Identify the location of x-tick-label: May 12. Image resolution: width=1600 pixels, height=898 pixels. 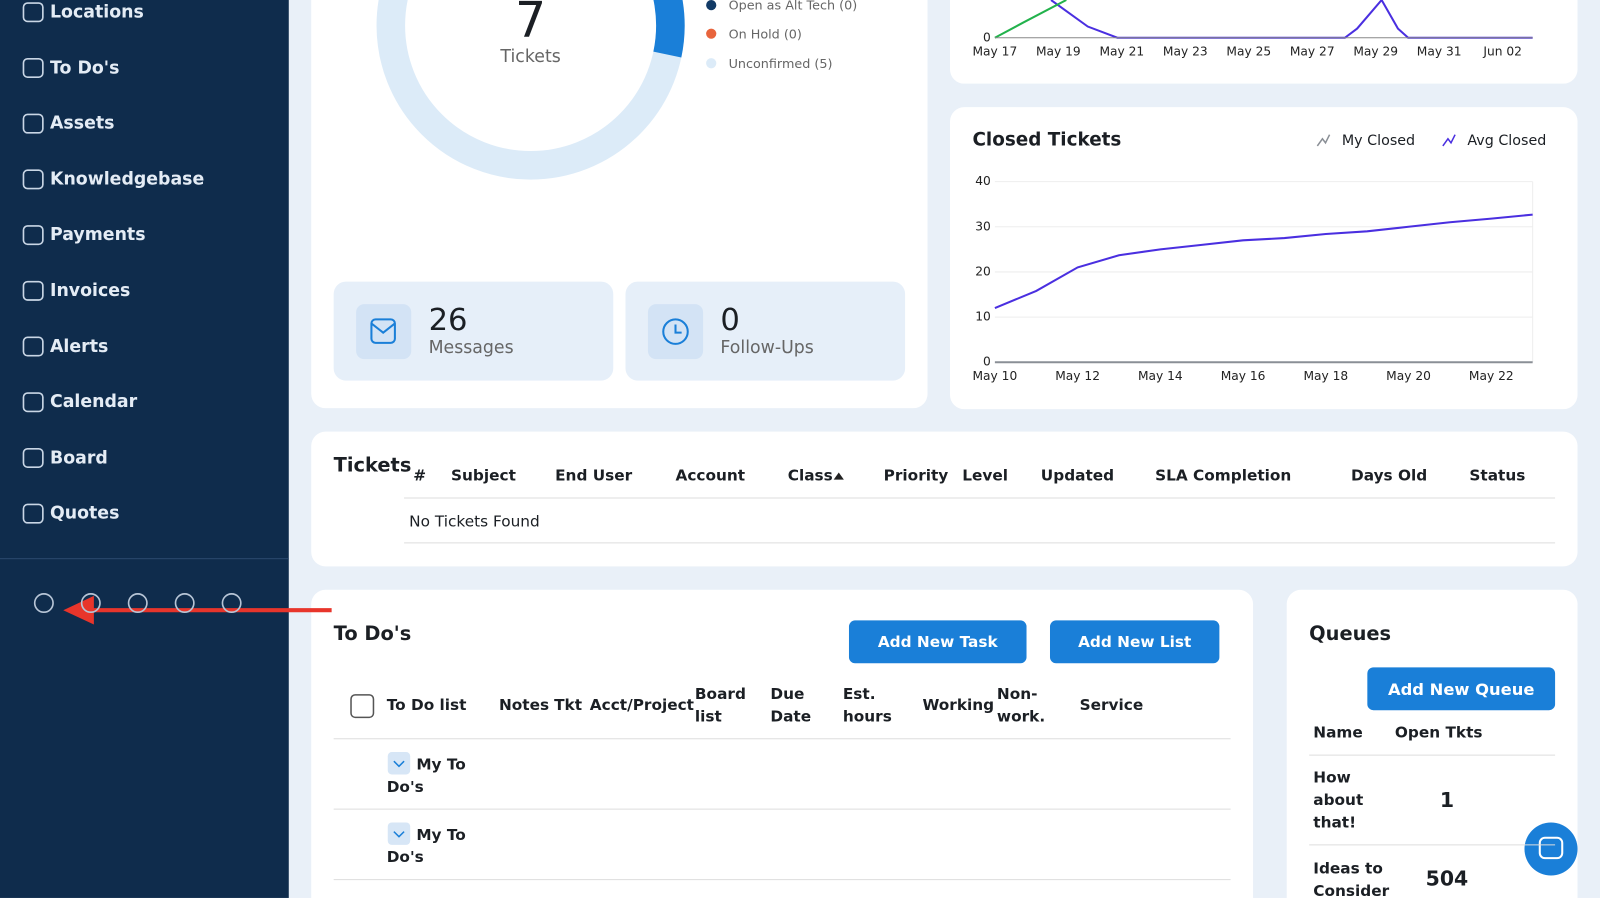
(1077, 376).